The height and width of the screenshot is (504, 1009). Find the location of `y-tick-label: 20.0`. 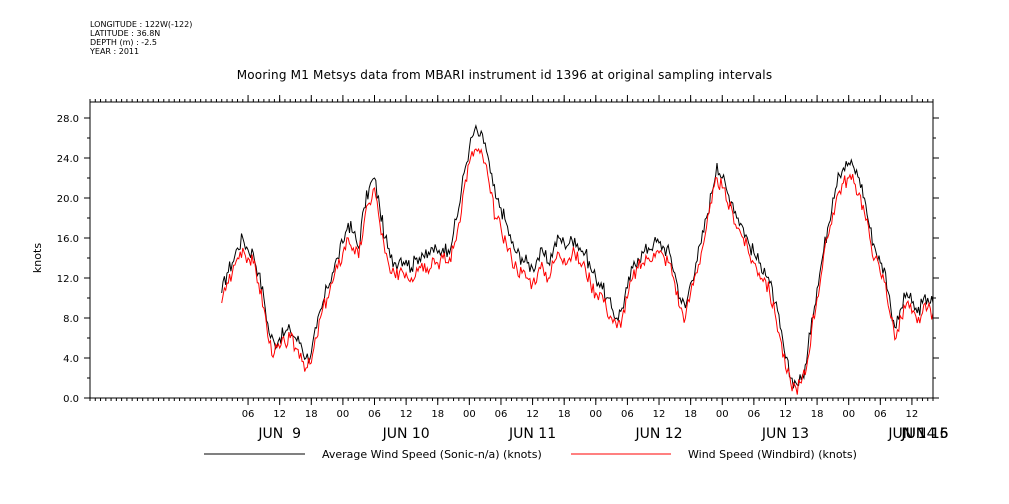

y-tick-label: 20.0 is located at coordinates (68, 199).